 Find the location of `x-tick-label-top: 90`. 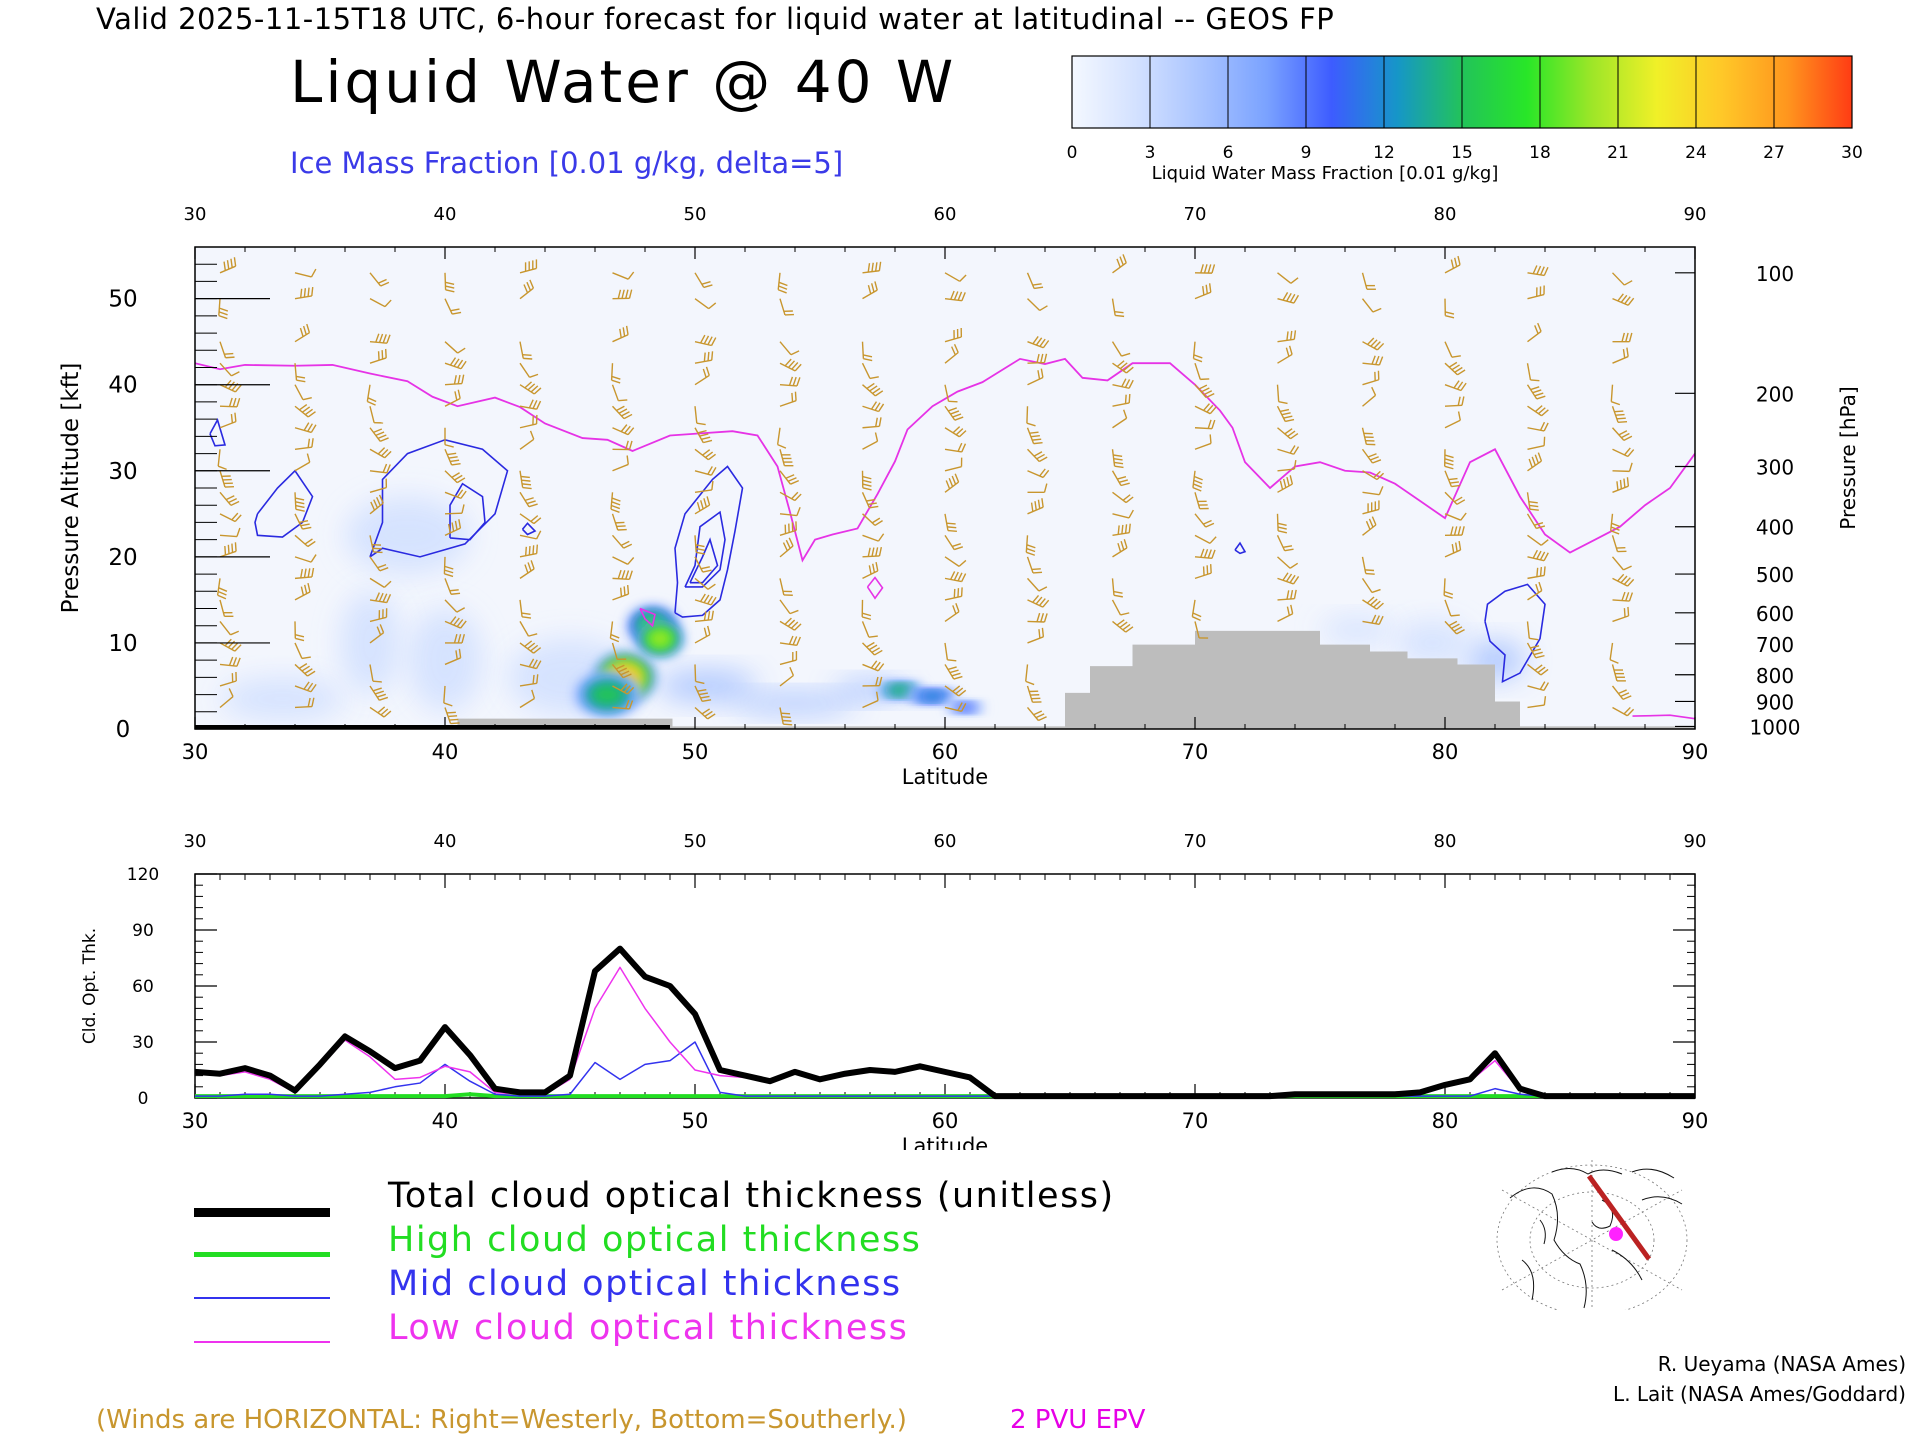

x-tick-label-top: 90 is located at coordinates (1695, 214).